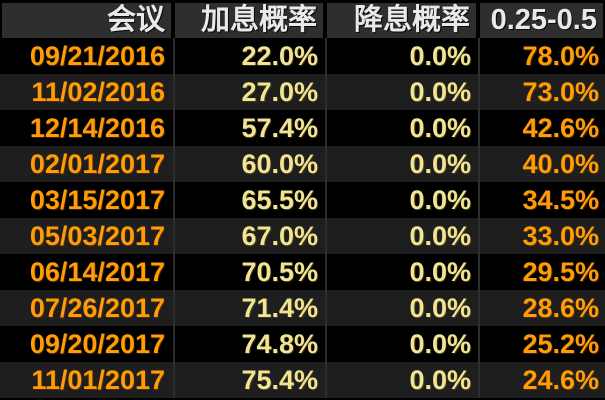 This screenshot has height=400, width=605. Describe the element at coordinates (249, 380) in the screenshot. I see `cell-hike: 75.4%` at that location.